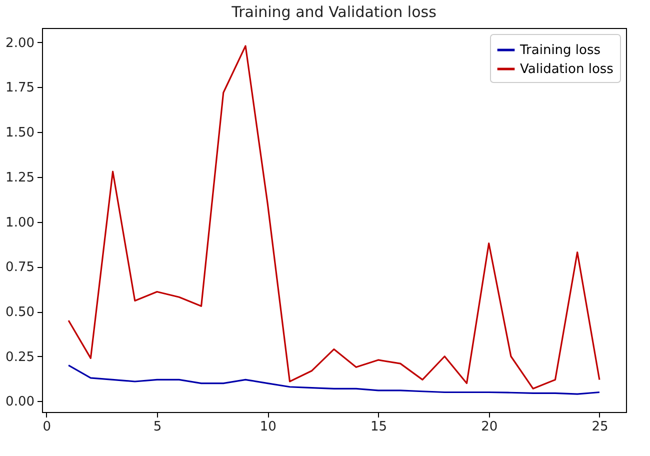 The width and height of the screenshot is (650, 456). I want to click on y-tick-label: 1.50, so click(20, 133).